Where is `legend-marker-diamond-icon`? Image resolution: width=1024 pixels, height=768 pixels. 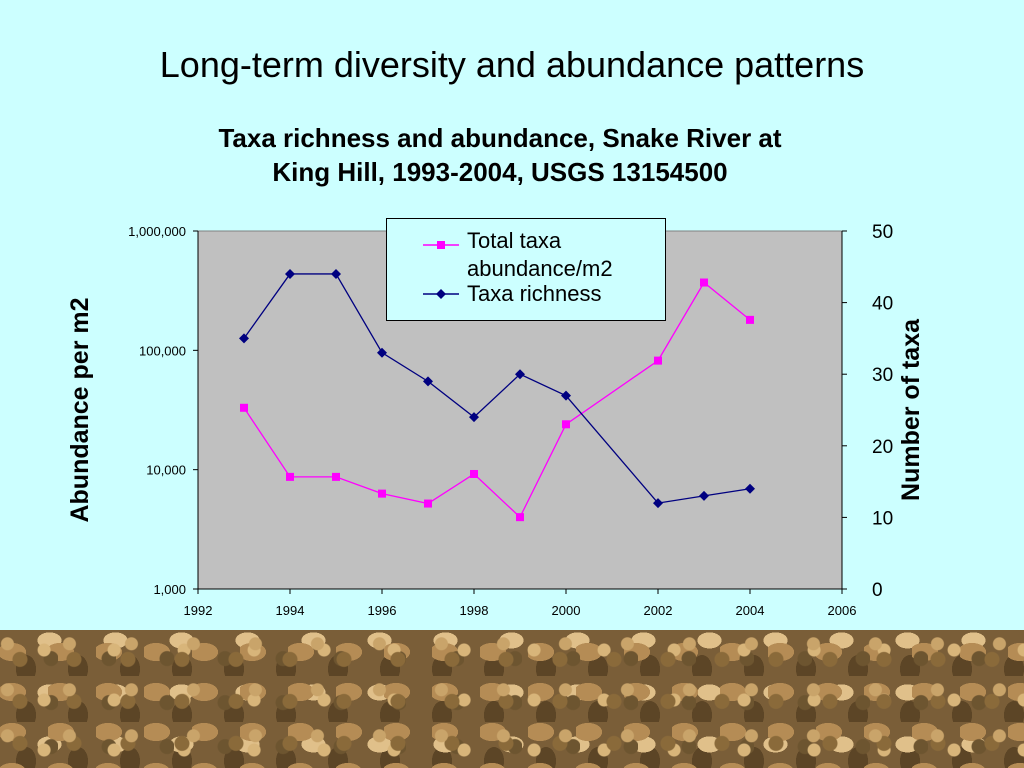 legend-marker-diamond-icon is located at coordinates (441, 294).